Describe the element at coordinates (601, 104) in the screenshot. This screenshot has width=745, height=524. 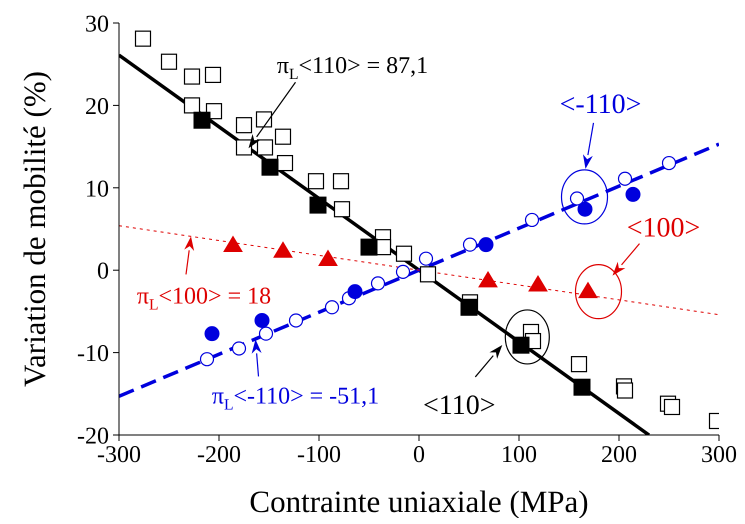
I see `annotation: <-110>` at that location.